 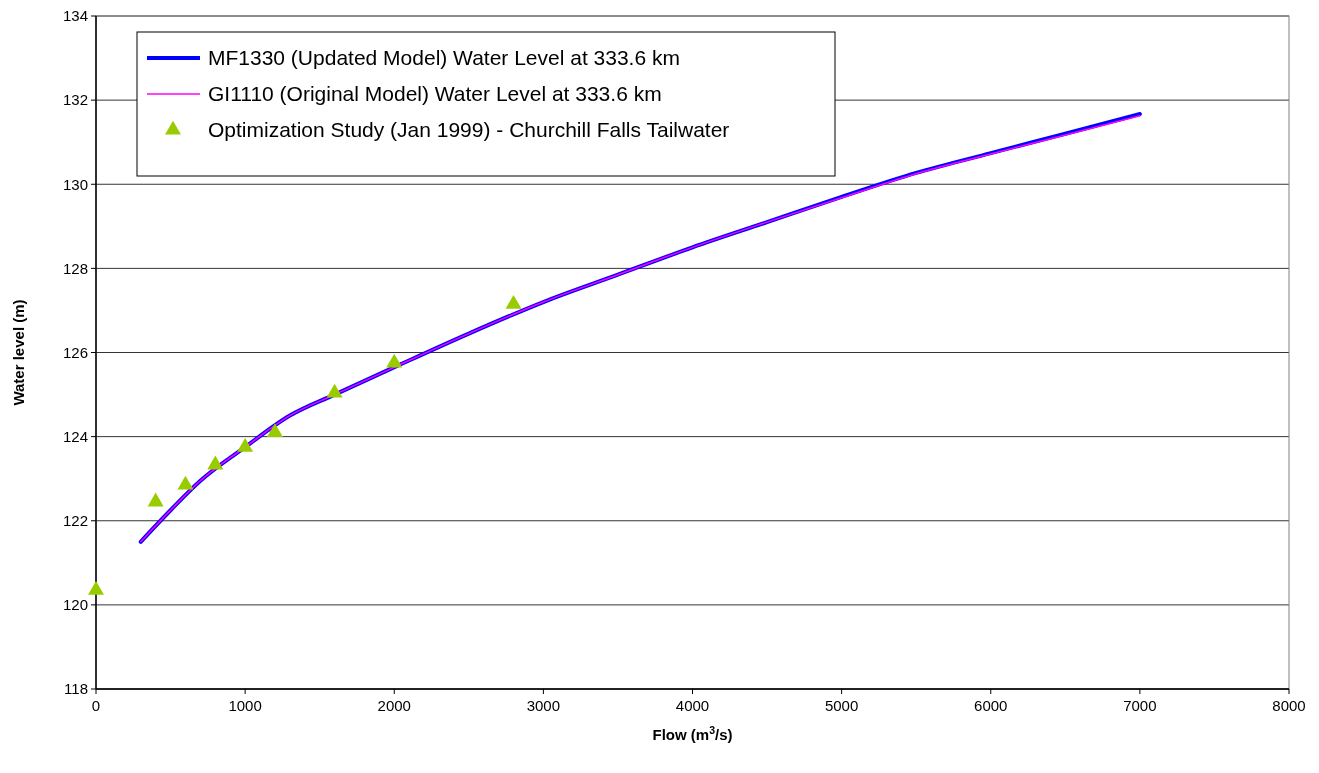 What do you see at coordinates (1140, 705) in the screenshot?
I see `x-tick-label: 7000` at bounding box center [1140, 705].